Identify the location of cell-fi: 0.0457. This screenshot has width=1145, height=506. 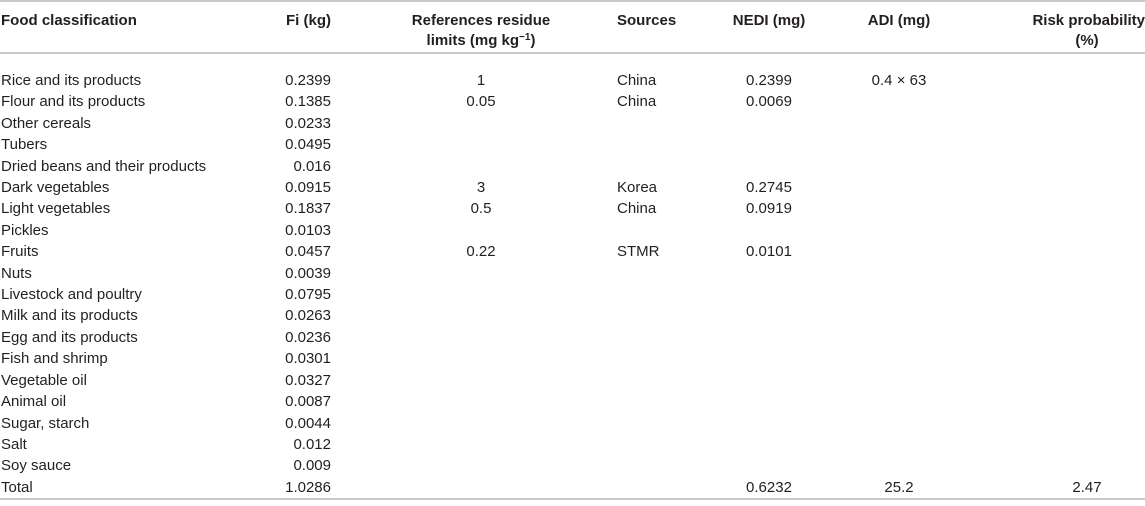
(308, 252).